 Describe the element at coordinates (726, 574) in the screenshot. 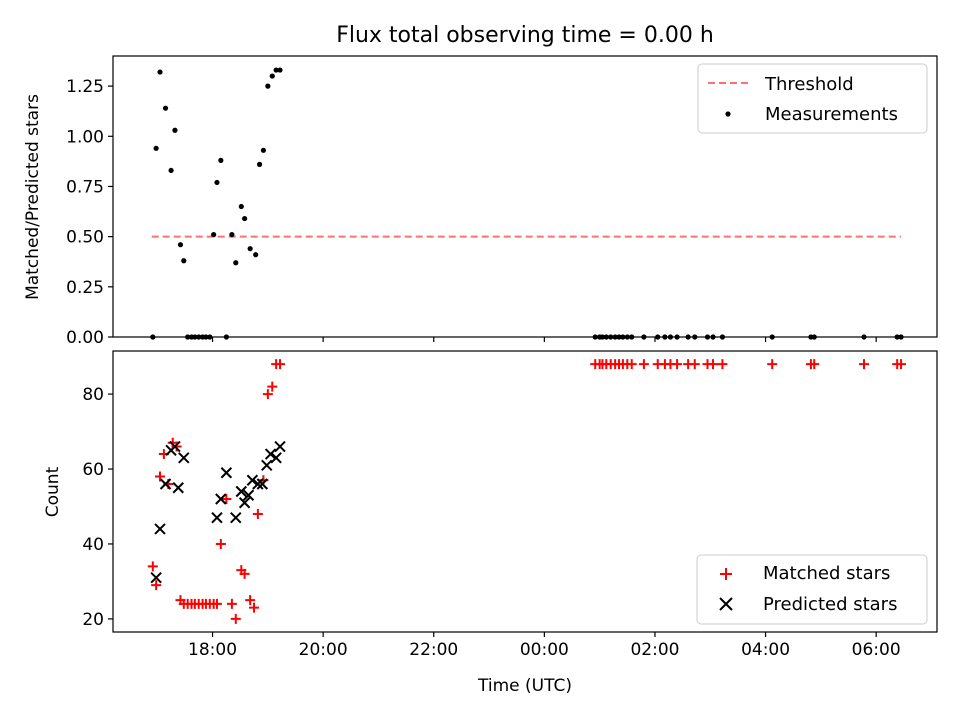

I see `legend-matched-swatch` at that location.